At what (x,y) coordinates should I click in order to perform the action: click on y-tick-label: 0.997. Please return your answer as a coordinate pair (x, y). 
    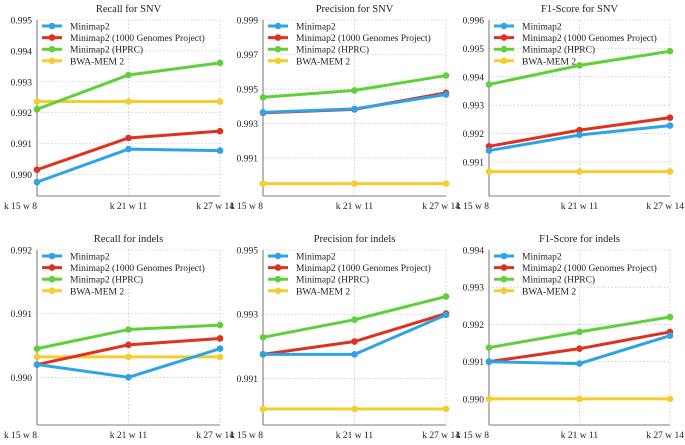
    Looking at the image, I should click on (248, 56).